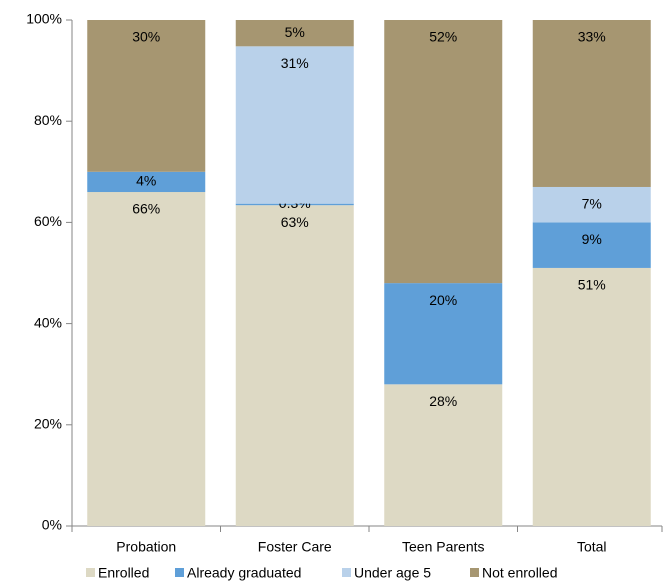  Describe the element at coordinates (443, 300) in the screenshot. I see `data-label: 20%` at that location.